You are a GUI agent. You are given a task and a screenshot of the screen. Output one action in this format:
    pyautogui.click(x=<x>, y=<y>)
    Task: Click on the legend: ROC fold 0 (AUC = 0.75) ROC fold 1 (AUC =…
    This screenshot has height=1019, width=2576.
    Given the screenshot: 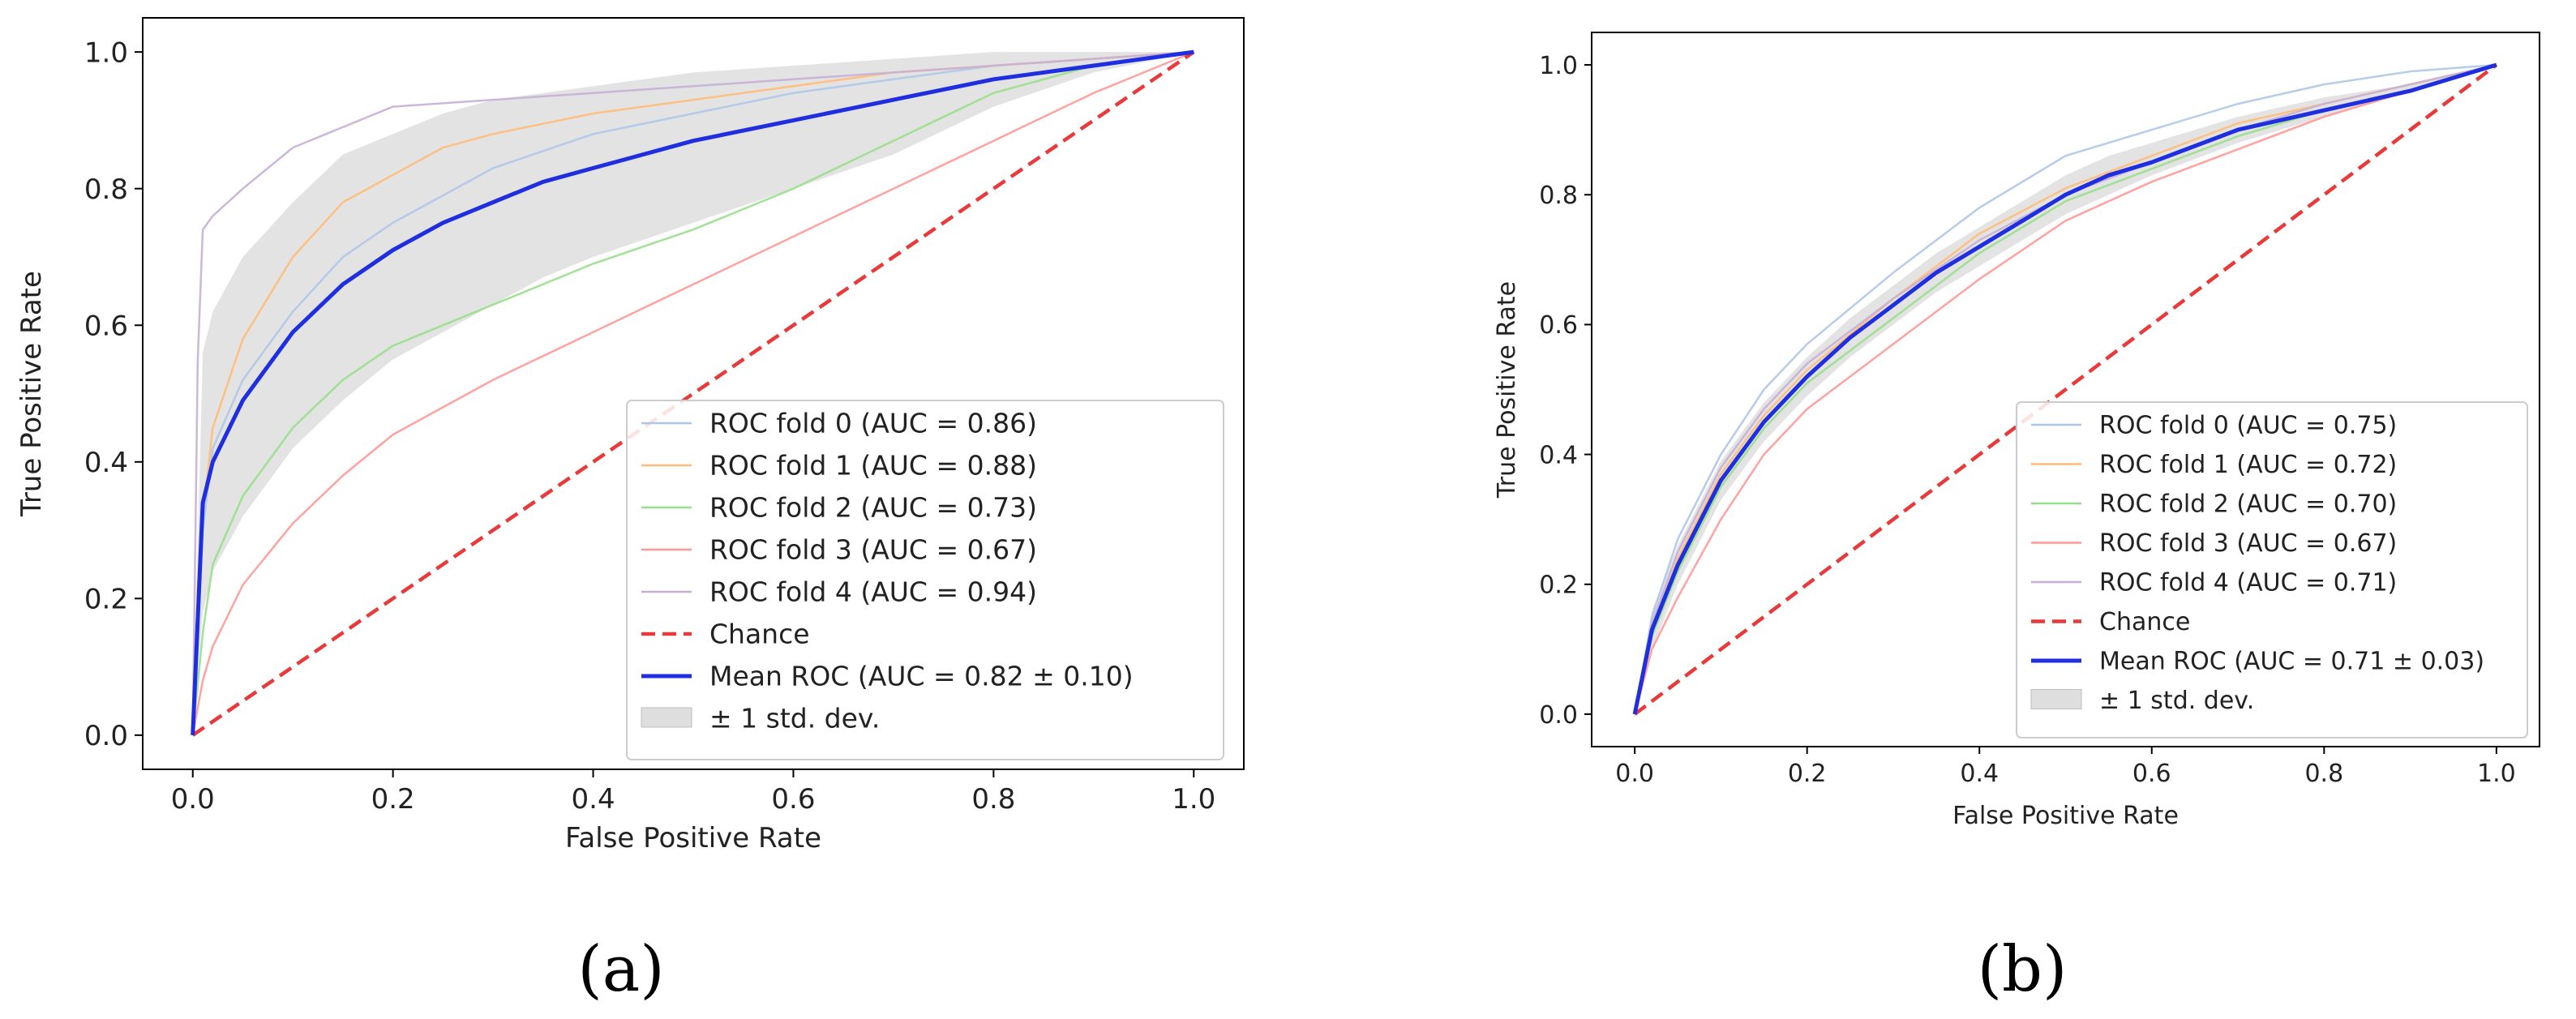 What is the action you would take?
    pyautogui.click(x=2272, y=570)
    